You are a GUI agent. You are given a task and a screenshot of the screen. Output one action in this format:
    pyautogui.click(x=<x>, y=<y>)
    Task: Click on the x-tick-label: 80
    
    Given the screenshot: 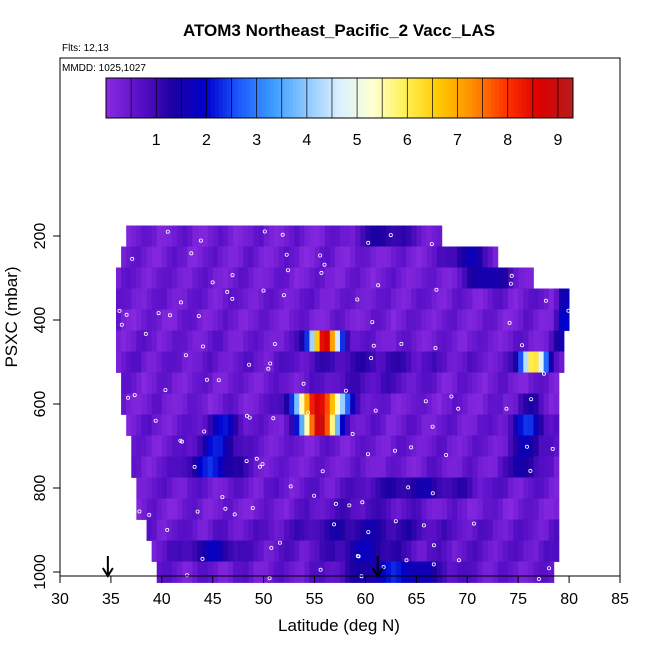 What is the action you would take?
    pyautogui.click(x=569, y=599)
    